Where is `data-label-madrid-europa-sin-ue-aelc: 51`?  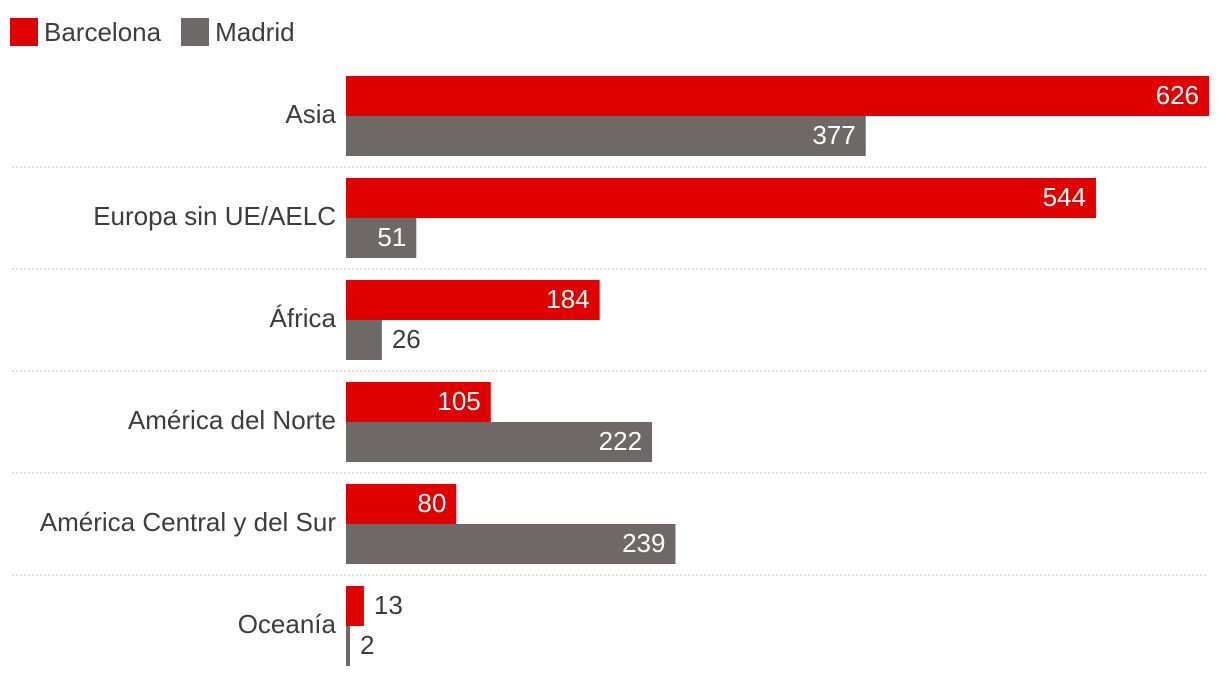 data-label-madrid-europa-sin-ue-aelc: 51 is located at coordinates (391, 237).